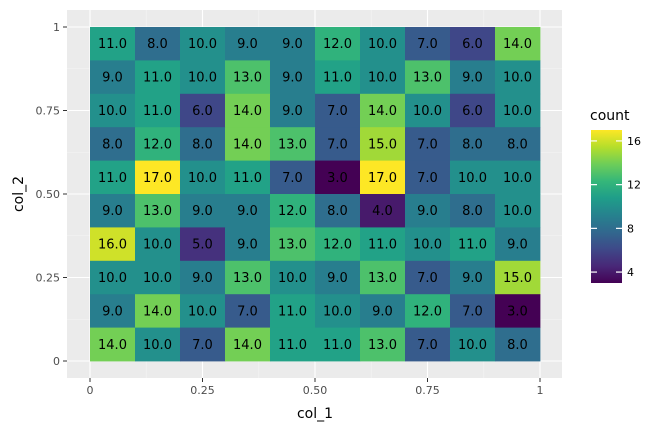  I want to click on y-axis-title: col_2, so click(19, 194).